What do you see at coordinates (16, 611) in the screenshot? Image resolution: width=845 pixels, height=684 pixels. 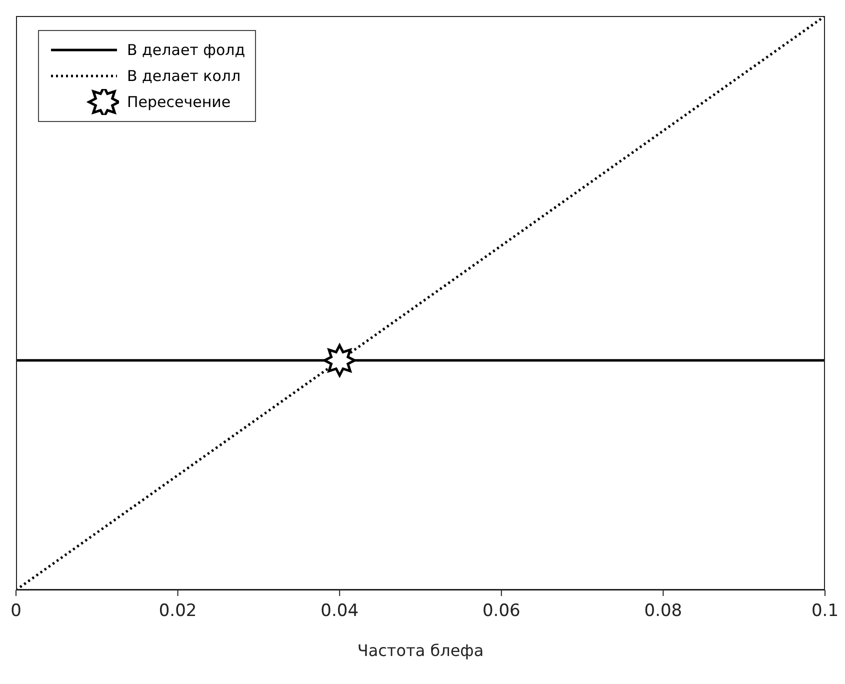 I see `x-tick-label: 0` at bounding box center [16, 611].